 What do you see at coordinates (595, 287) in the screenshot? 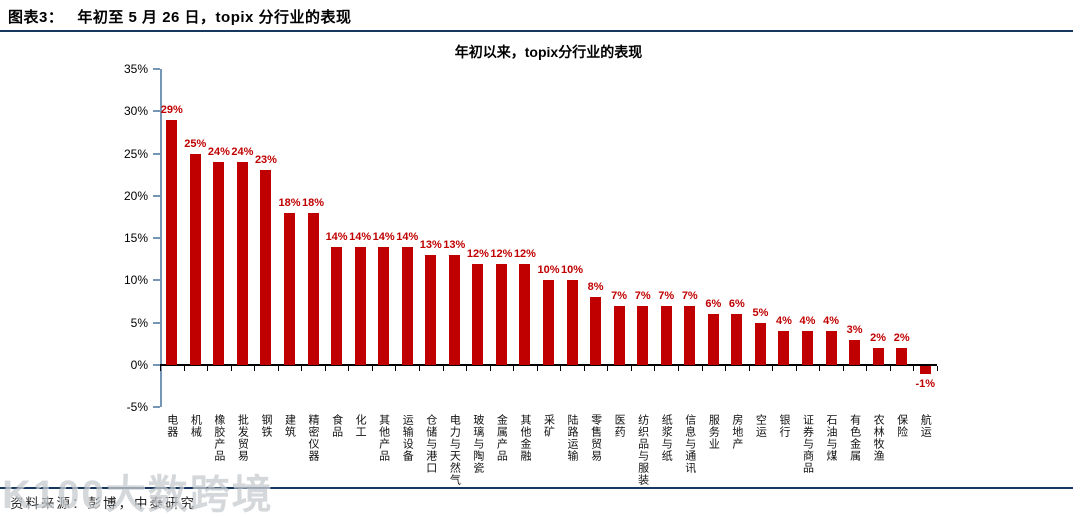
I see `bar-value-label: 8%` at bounding box center [595, 287].